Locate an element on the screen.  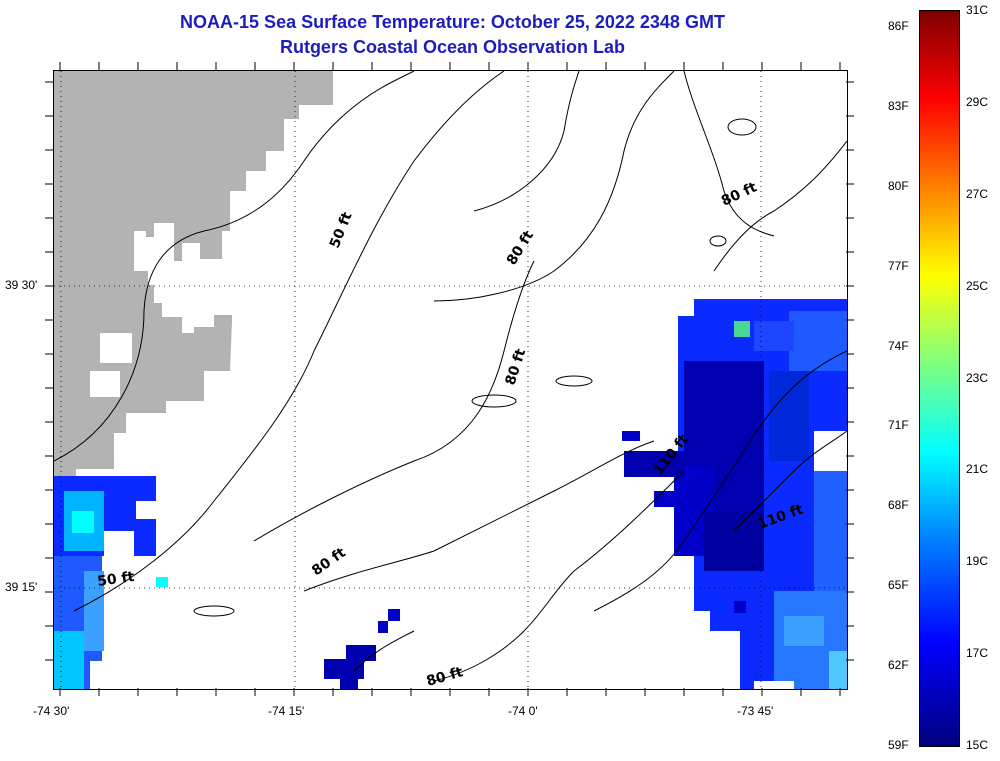
colorbar-fahrenheit-label: 83F is located at coordinates (898, 105).